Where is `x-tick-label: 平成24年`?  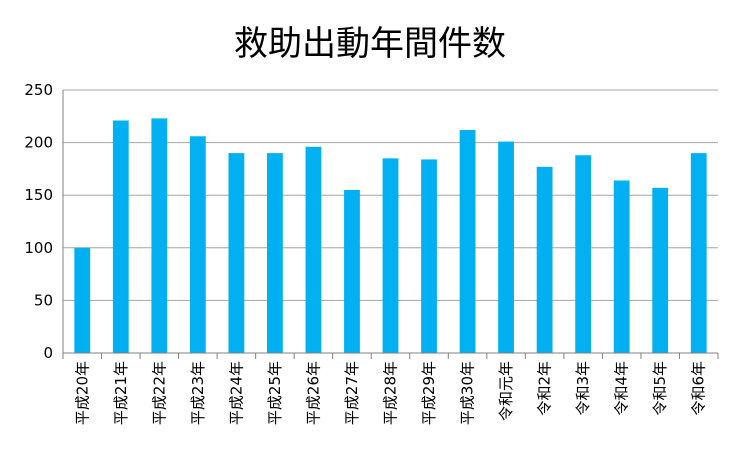 x-tick-label: 平成24年 is located at coordinates (236, 393).